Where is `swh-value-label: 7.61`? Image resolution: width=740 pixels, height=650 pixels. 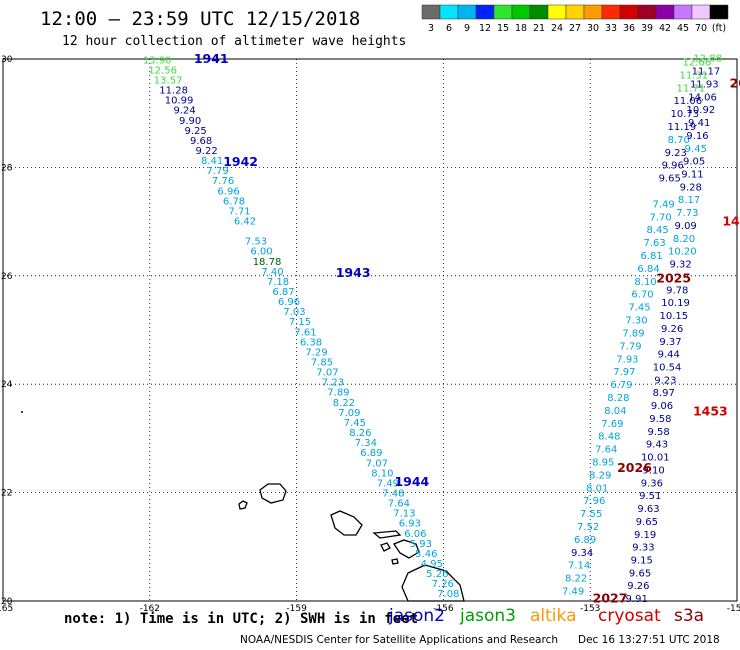 swh-value-label: 7.61 is located at coordinates (305, 332).